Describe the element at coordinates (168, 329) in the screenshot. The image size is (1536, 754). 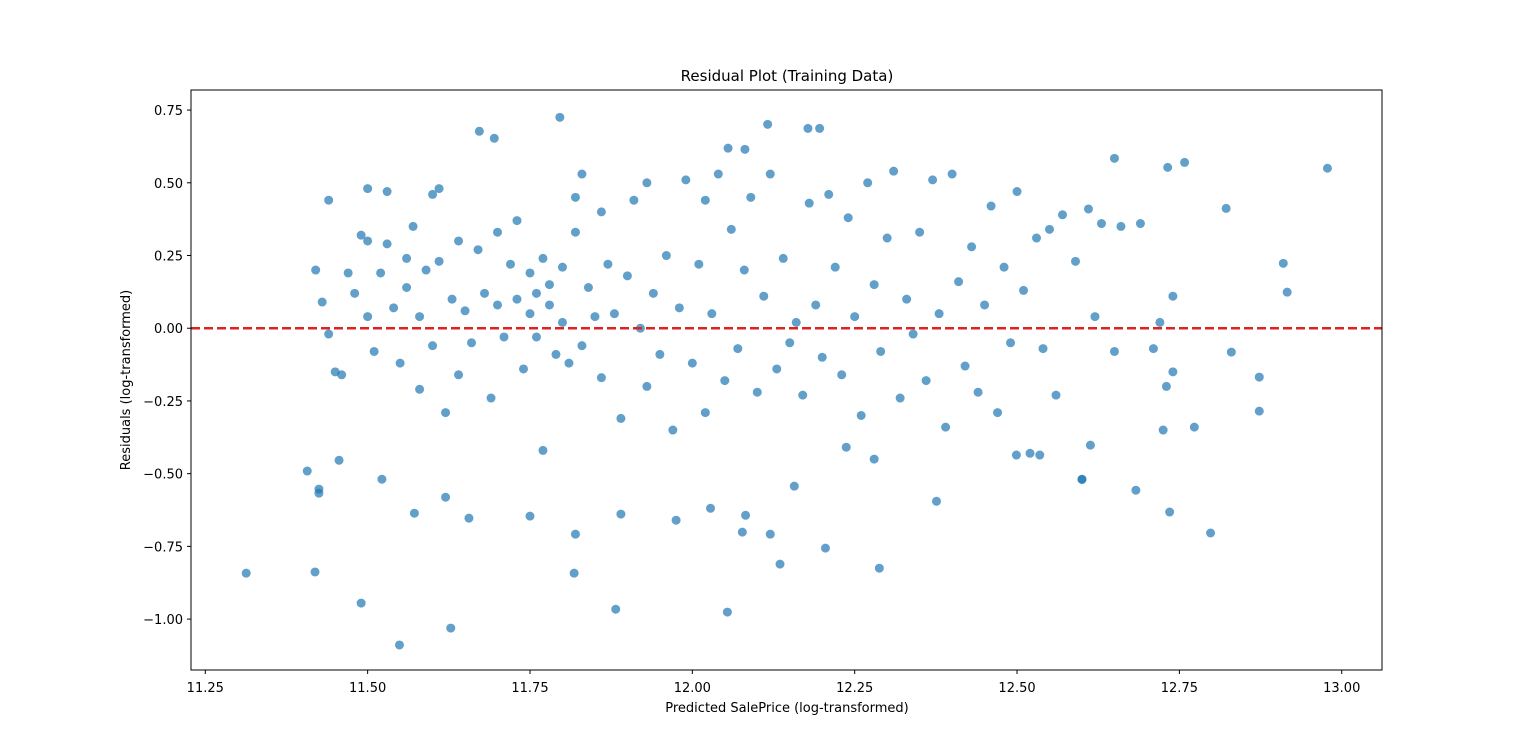
I see `y-tick-label: 0.00` at that location.